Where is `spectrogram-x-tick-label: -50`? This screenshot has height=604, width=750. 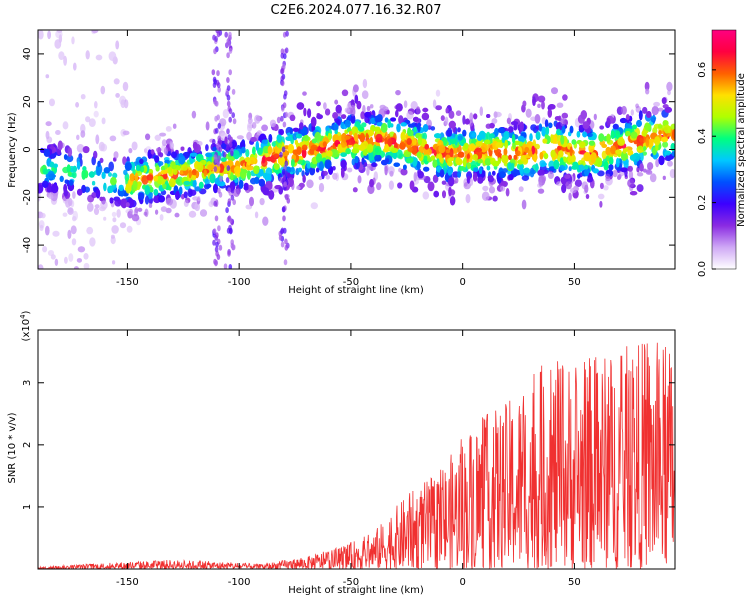
spectrogram-x-tick-label: -50 is located at coordinates (351, 282).